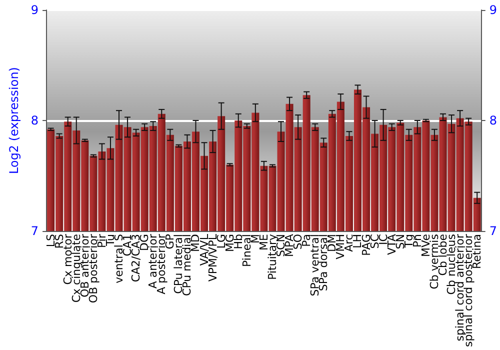 Image resolution: width=500 pixels, height=350 pixels. I want to click on y2-tick-label: 7, so click(493, 231).